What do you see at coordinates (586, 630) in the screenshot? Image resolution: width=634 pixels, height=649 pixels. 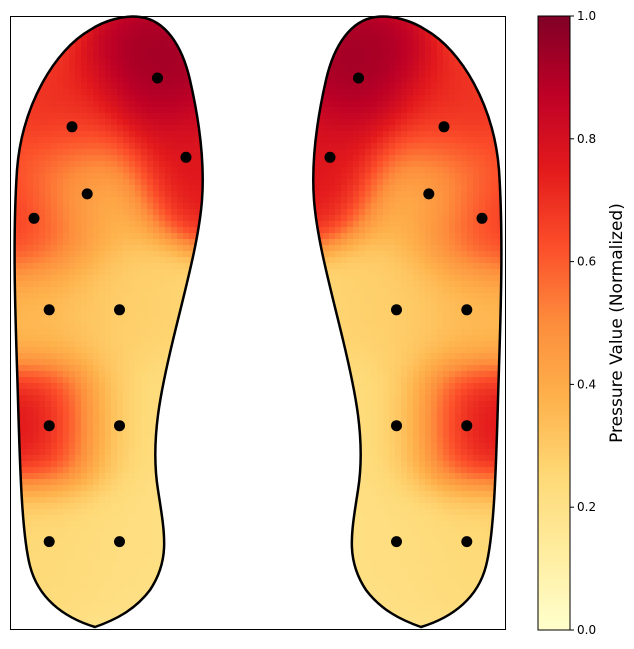 I see `colorbar-tick-label: 0.0` at bounding box center [586, 630].